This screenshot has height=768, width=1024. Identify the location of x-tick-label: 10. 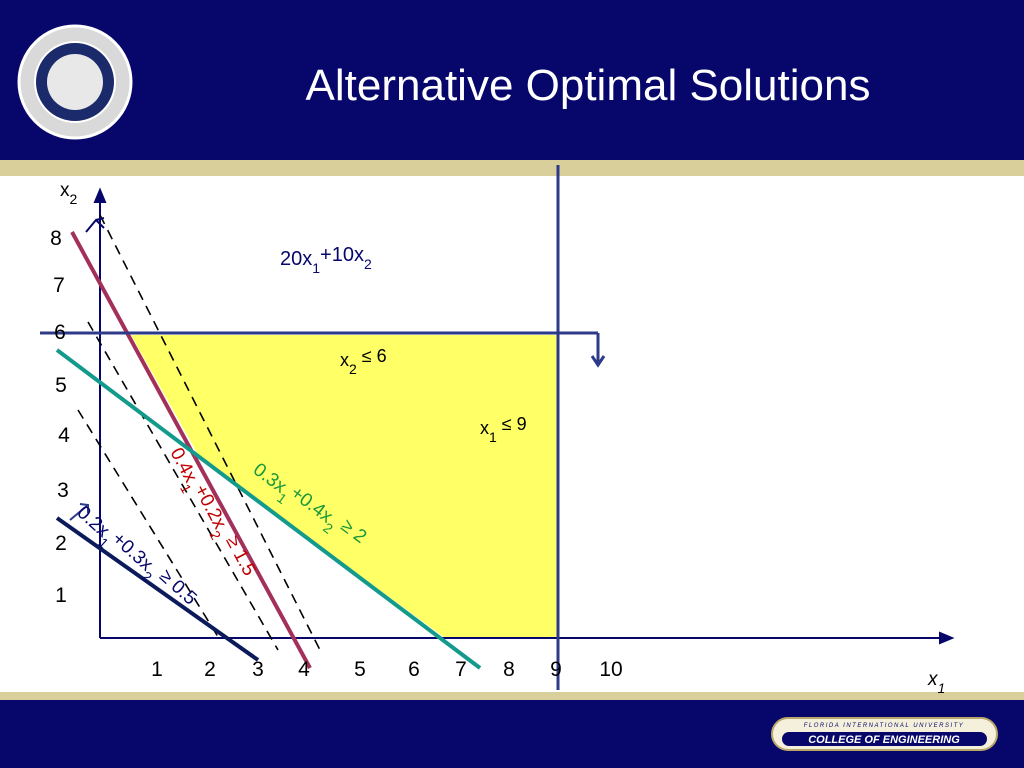
(610, 669).